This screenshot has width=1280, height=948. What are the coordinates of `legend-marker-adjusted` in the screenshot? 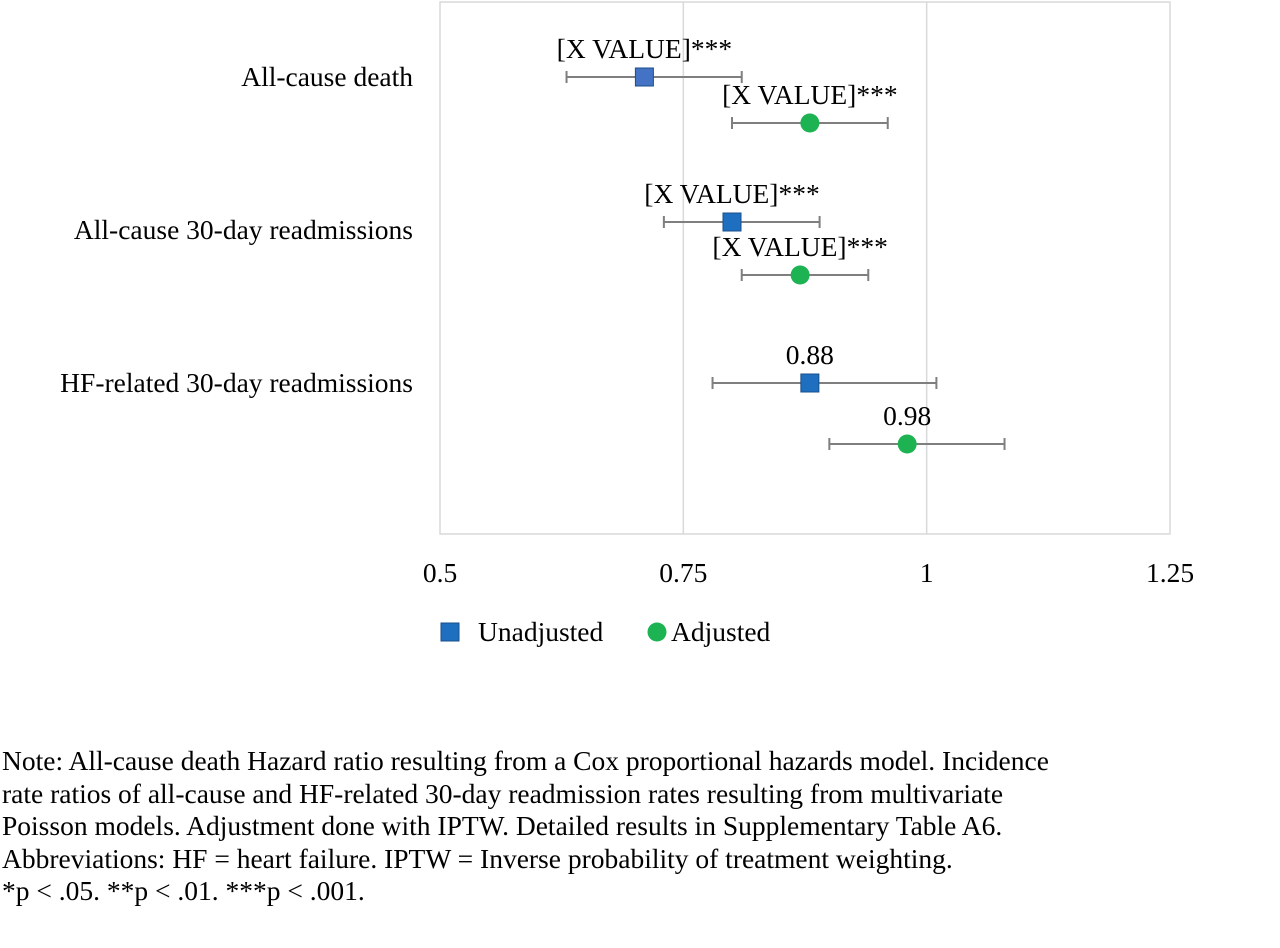 It's located at (657, 632).